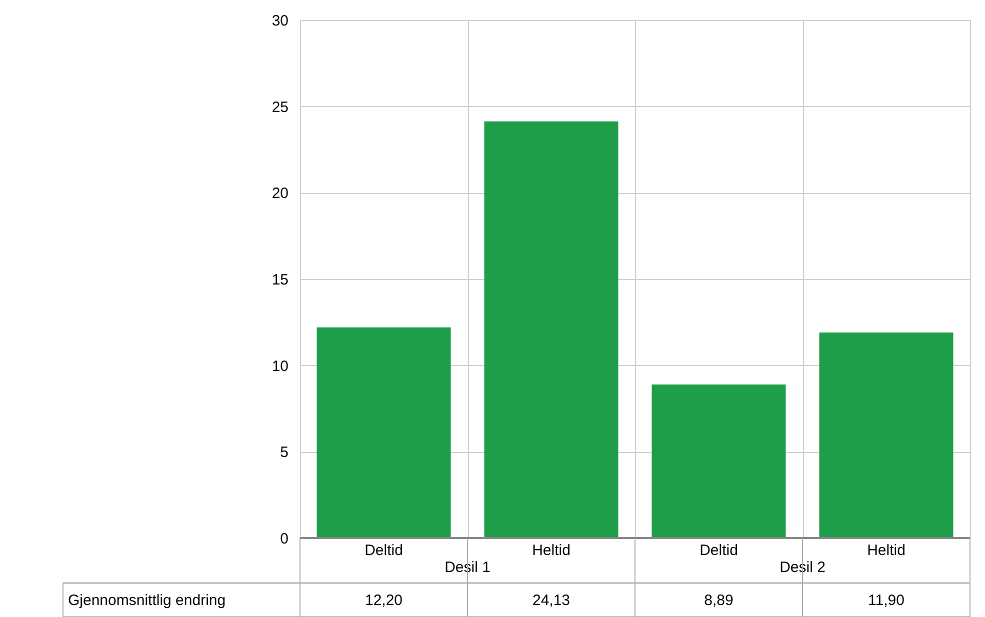  What do you see at coordinates (280, 107) in the screenshot?
I see `y-tick-label: 25` at bounding box center [280, 107].